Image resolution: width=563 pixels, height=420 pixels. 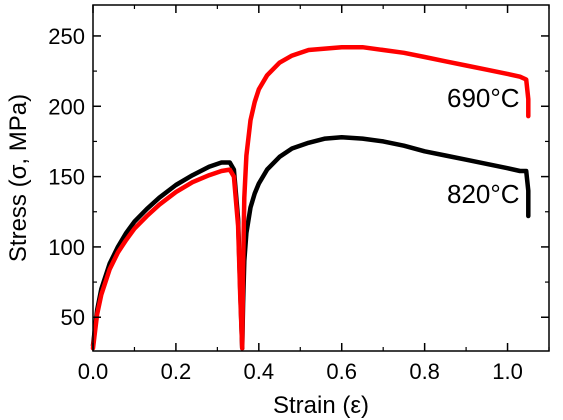 What do you see at coordinates (483, 194) in the screenshot?
I see `series-label-0: 820°C` at bounding box center [483, 194].